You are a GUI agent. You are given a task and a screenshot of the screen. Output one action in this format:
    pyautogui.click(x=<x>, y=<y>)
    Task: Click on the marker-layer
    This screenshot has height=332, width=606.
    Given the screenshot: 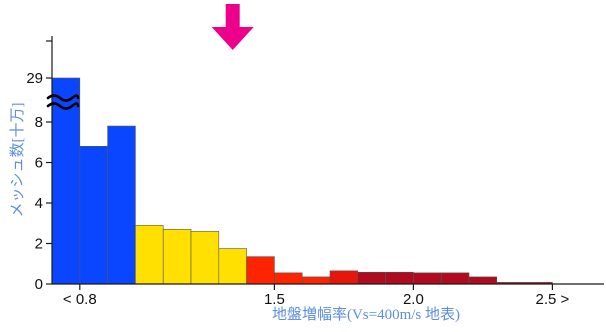 What is the action you would take?
    pyautogui.click(x=232, y=27)
    